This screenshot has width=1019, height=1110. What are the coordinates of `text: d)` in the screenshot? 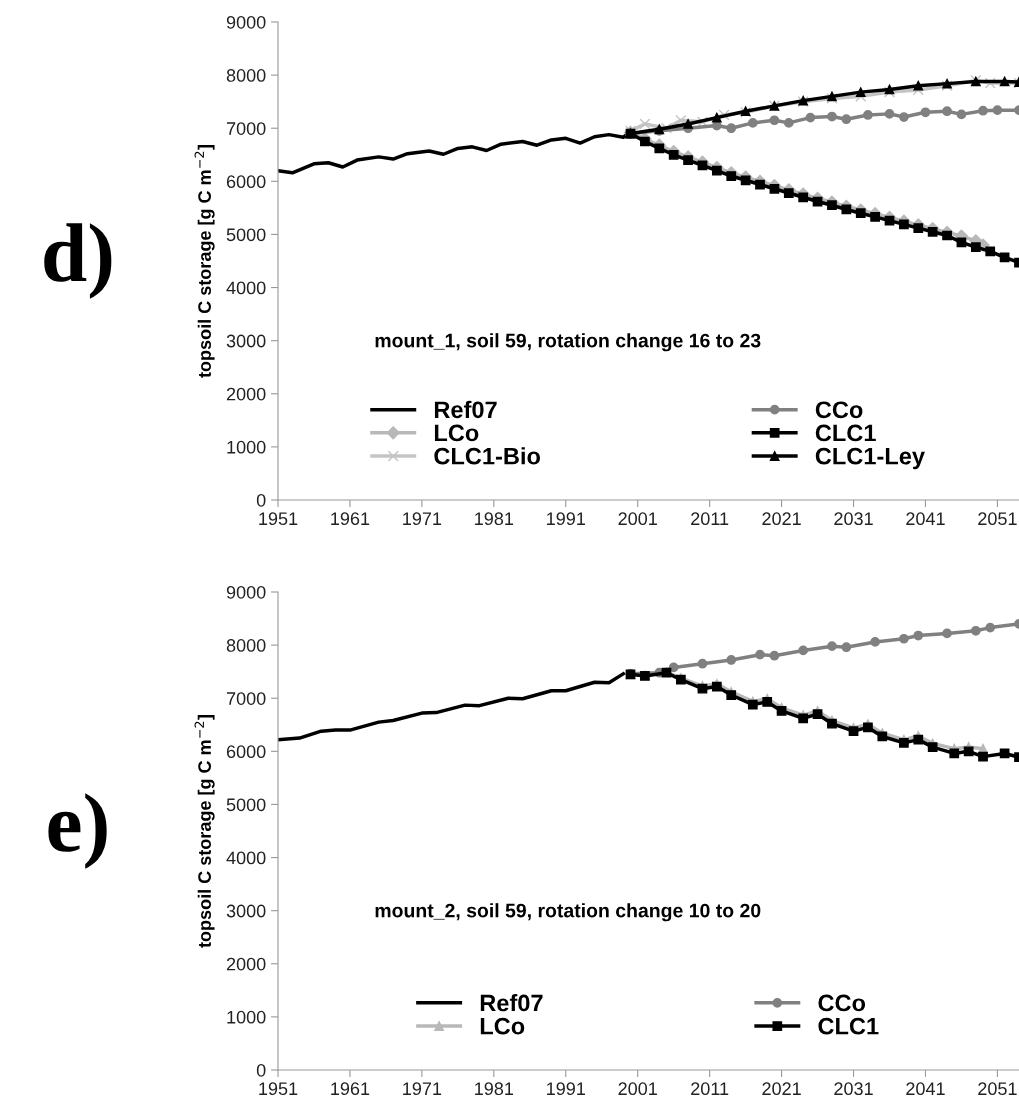 It's located at (78, 261).